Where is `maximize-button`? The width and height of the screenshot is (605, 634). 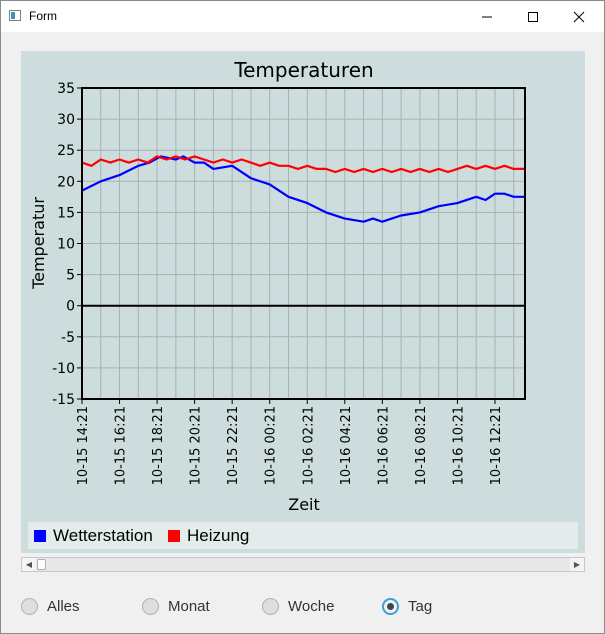
maximize-button is located at coordinates (533, 16).